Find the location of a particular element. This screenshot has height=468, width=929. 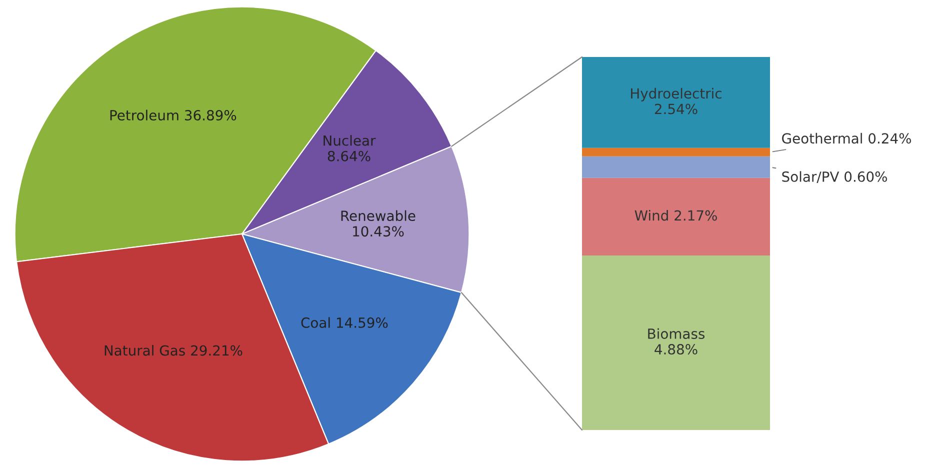

data-label: 10.43% is located at coordinates (378, 231).